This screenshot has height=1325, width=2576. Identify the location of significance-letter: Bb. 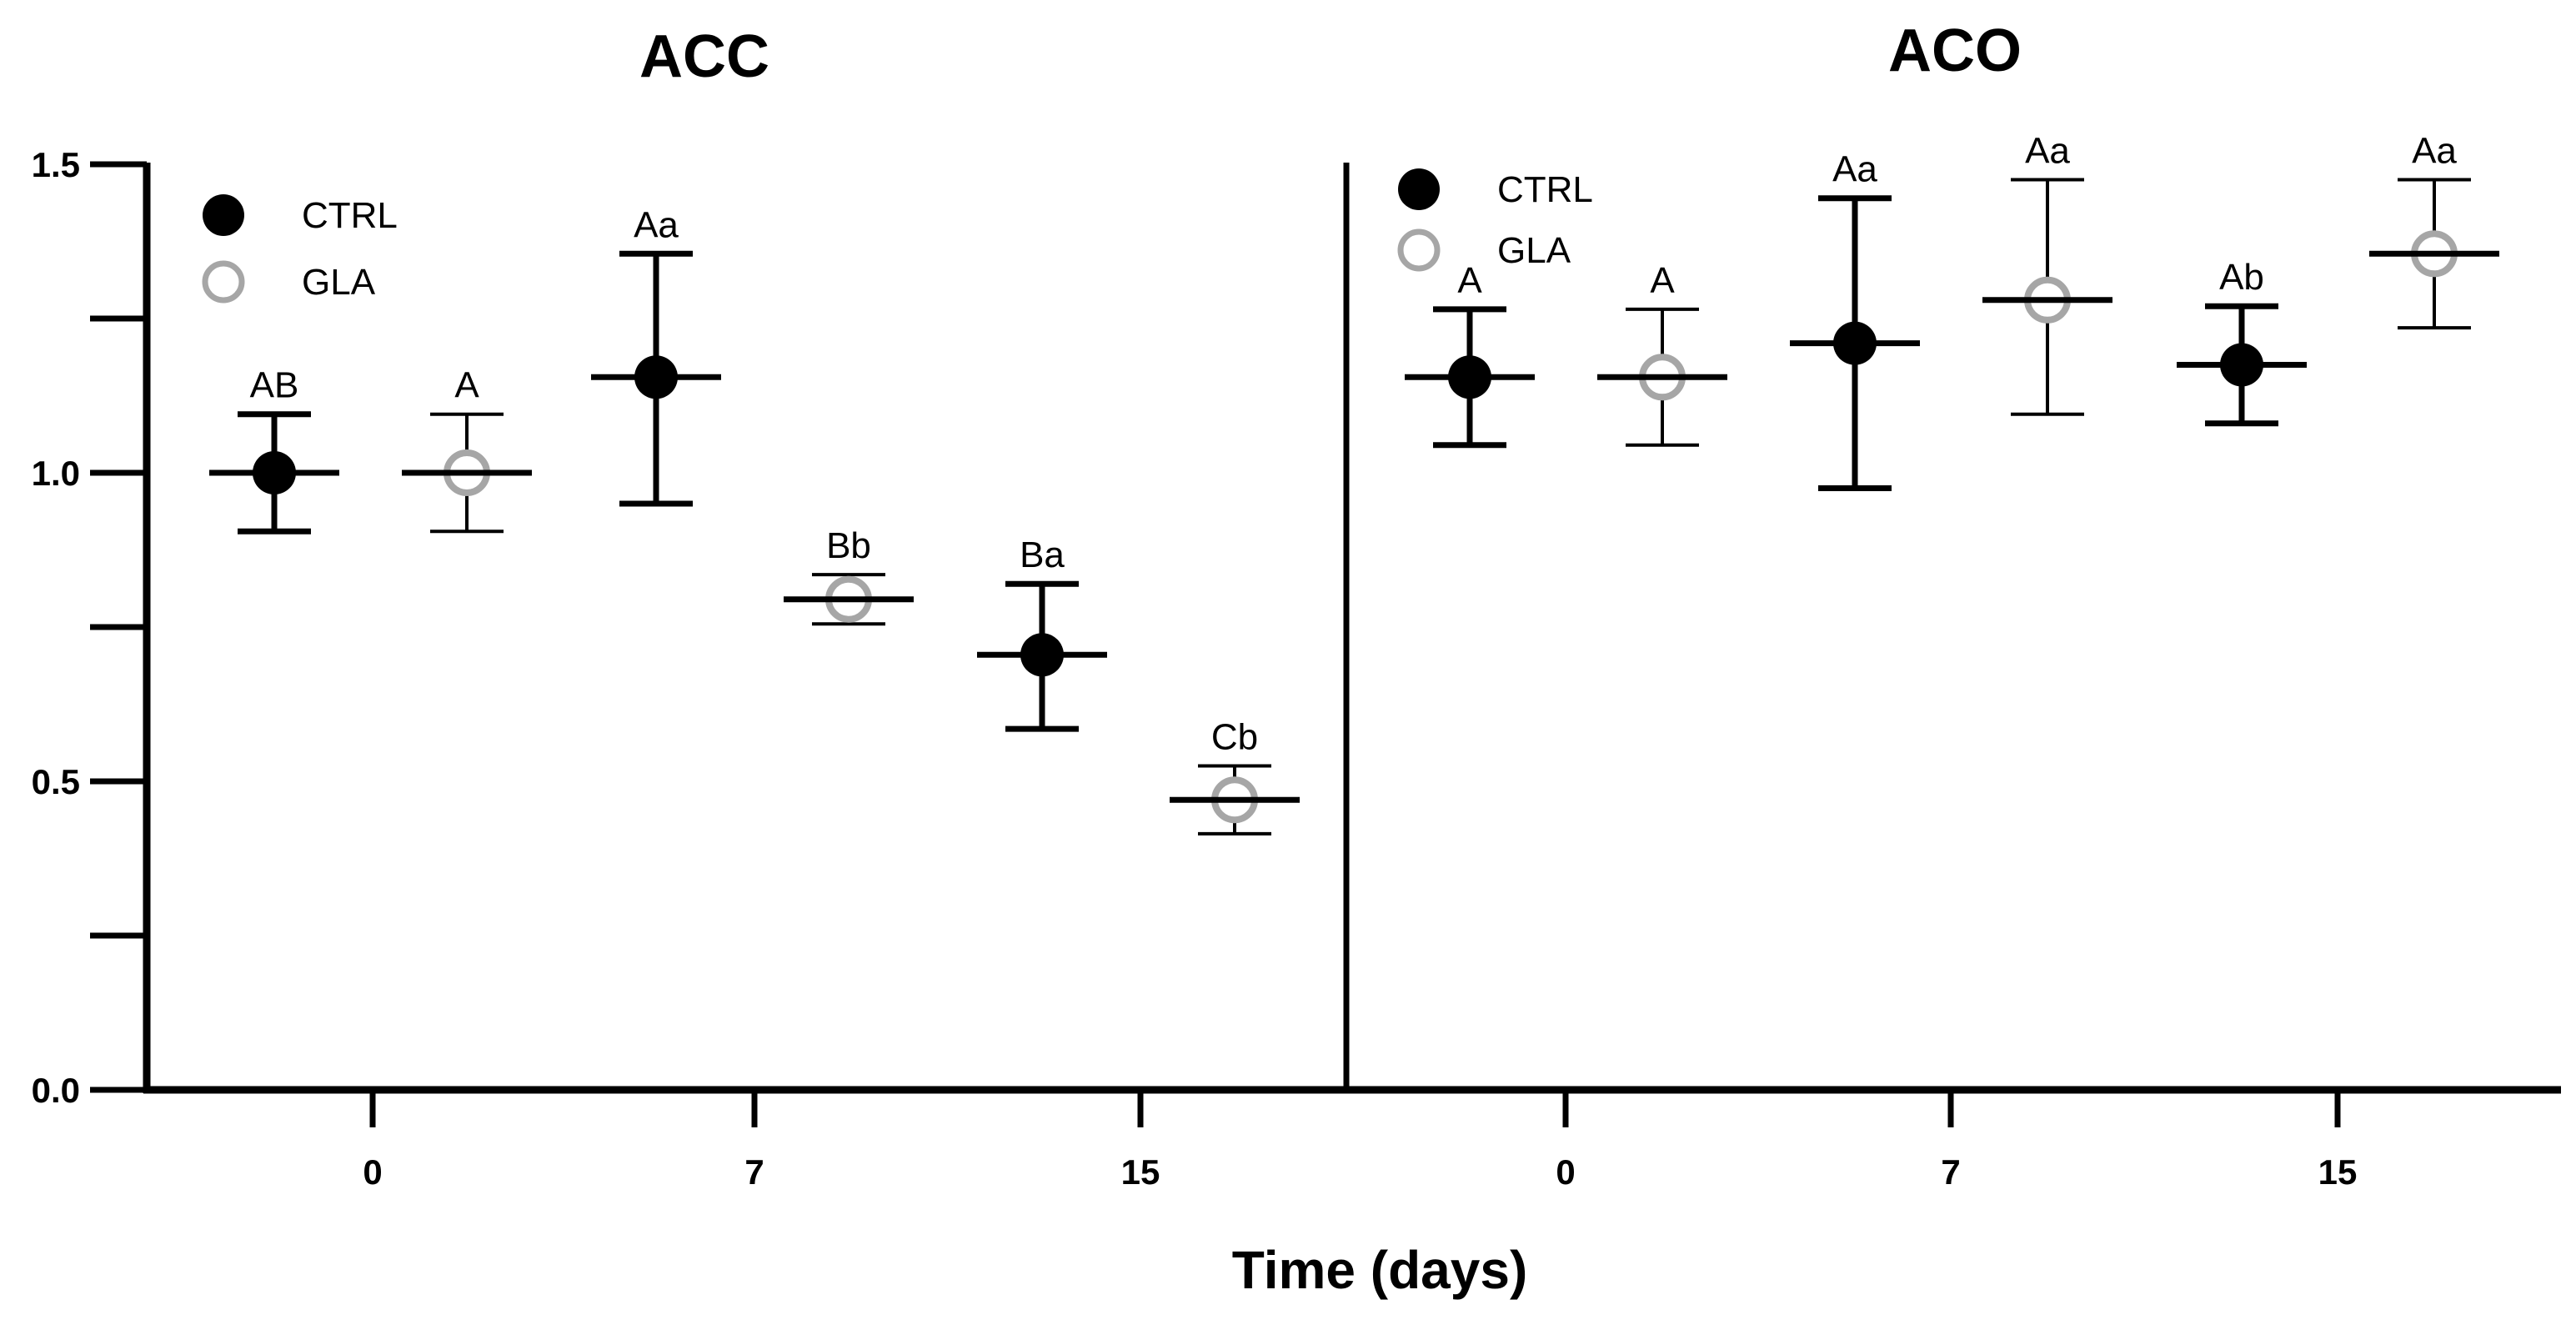
(848, 545).